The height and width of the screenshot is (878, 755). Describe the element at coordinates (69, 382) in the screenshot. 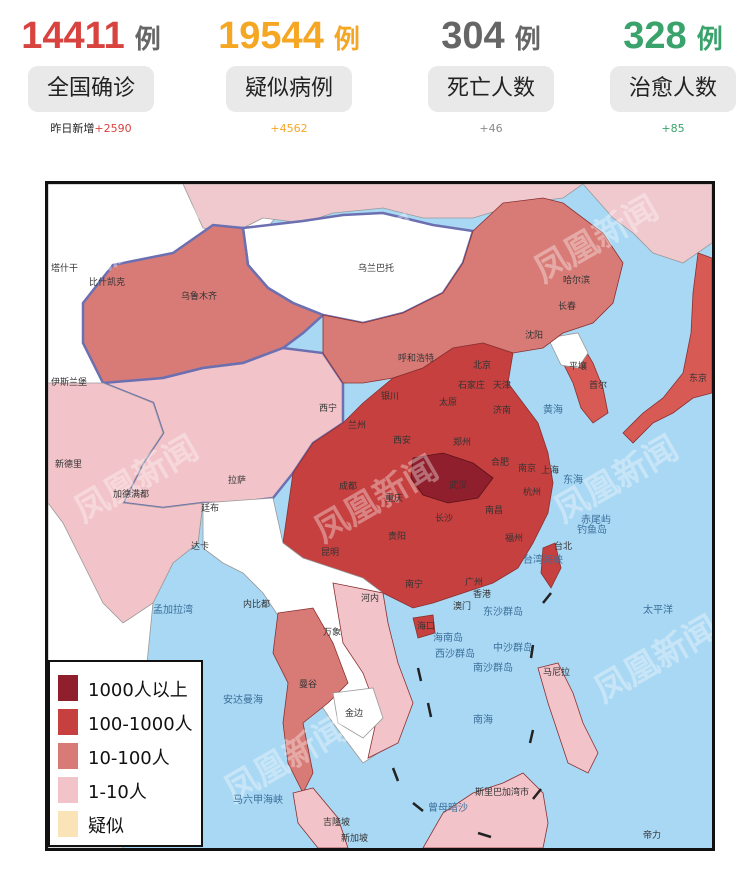

I see `city-label: 伊斯兰堡` at that location.